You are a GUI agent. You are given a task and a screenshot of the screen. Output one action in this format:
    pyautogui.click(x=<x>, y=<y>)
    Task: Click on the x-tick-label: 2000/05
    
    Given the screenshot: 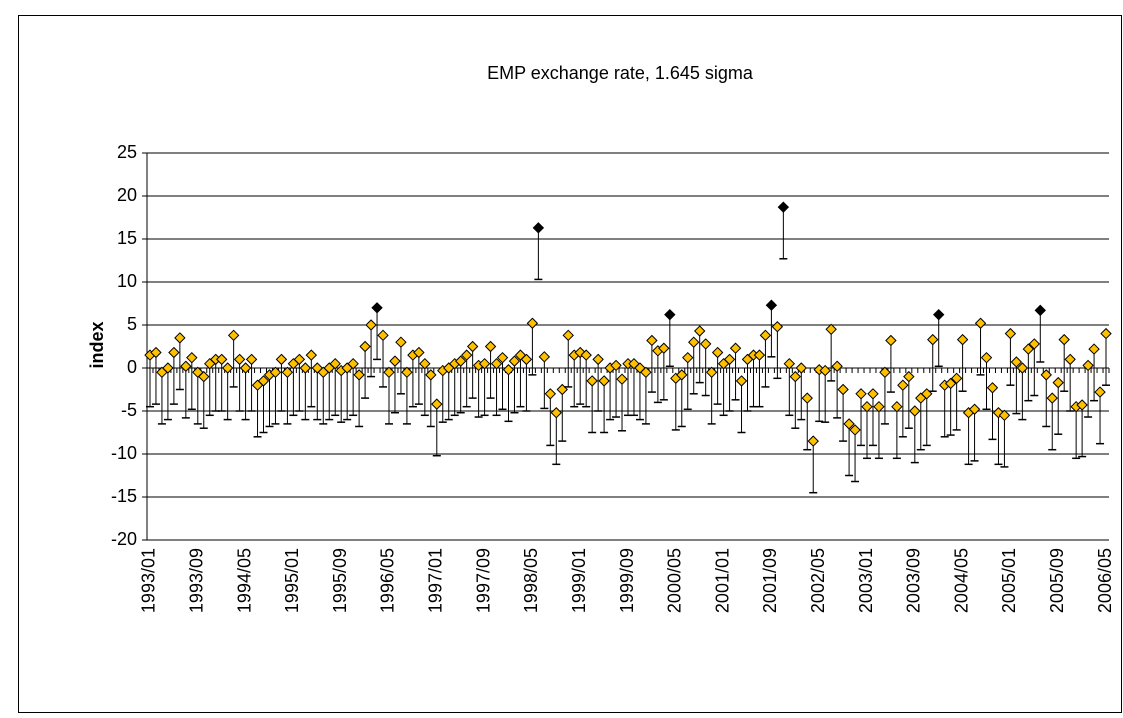 What is the action you would take?
    pyautogui.click(x=675, y=580)
    